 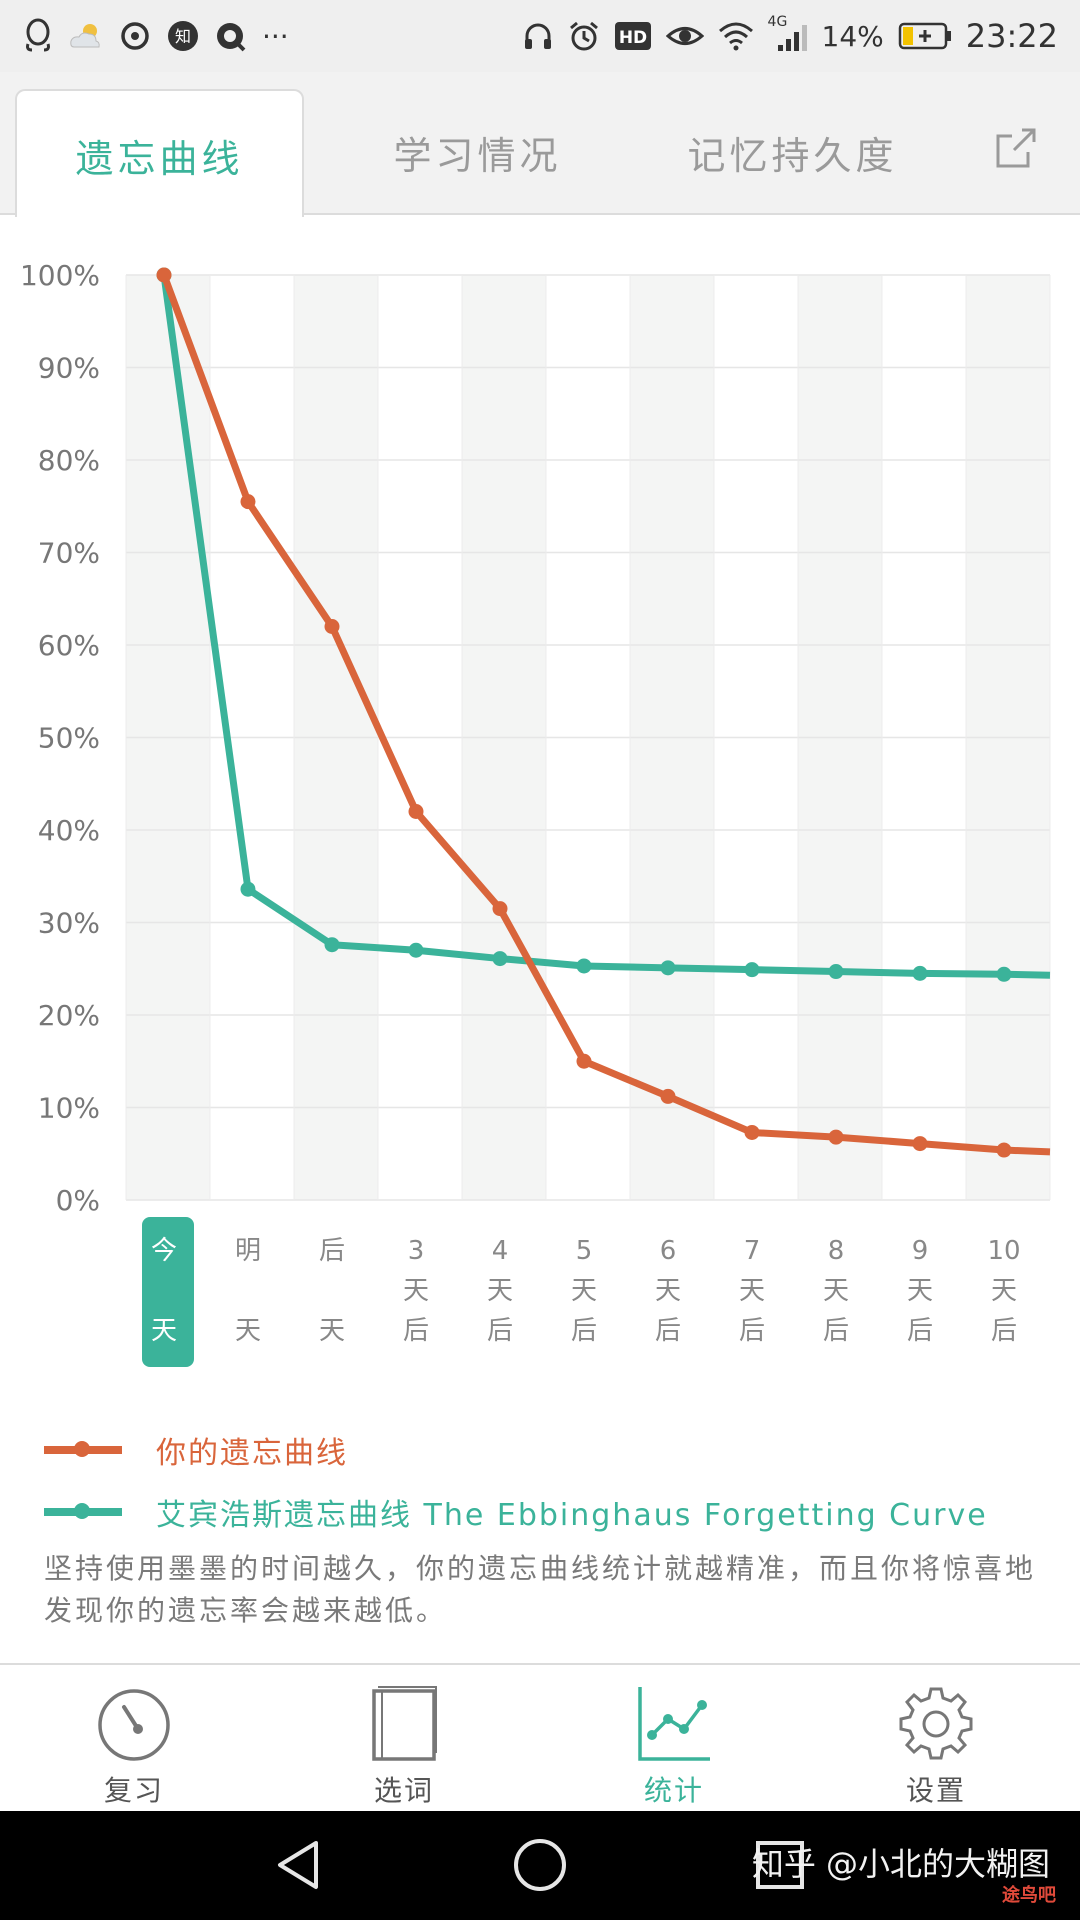 What do you see at coordinates (78, 1200) in the screenshot?
I see `y-tick-label: 0%` at bounding box center [78, 1200].